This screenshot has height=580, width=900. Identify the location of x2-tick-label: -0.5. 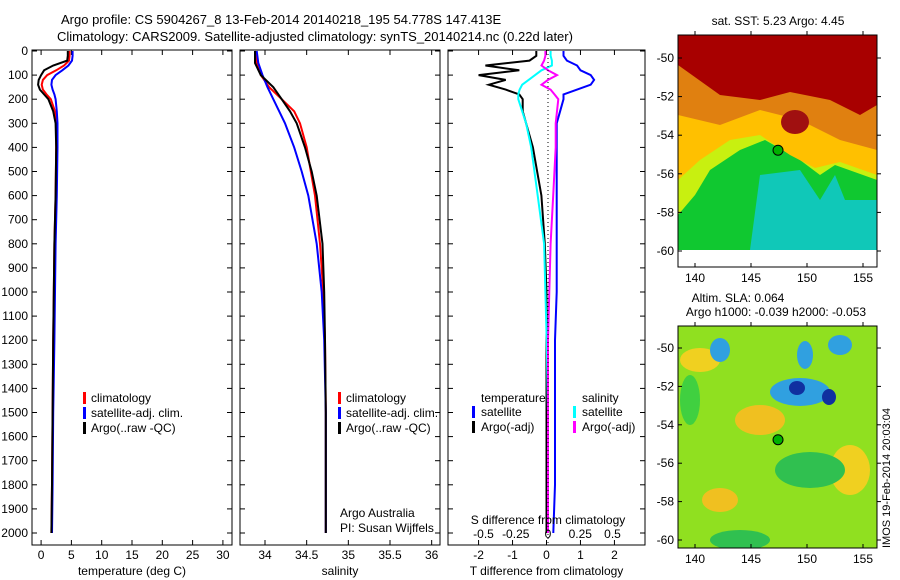
(483, 534).